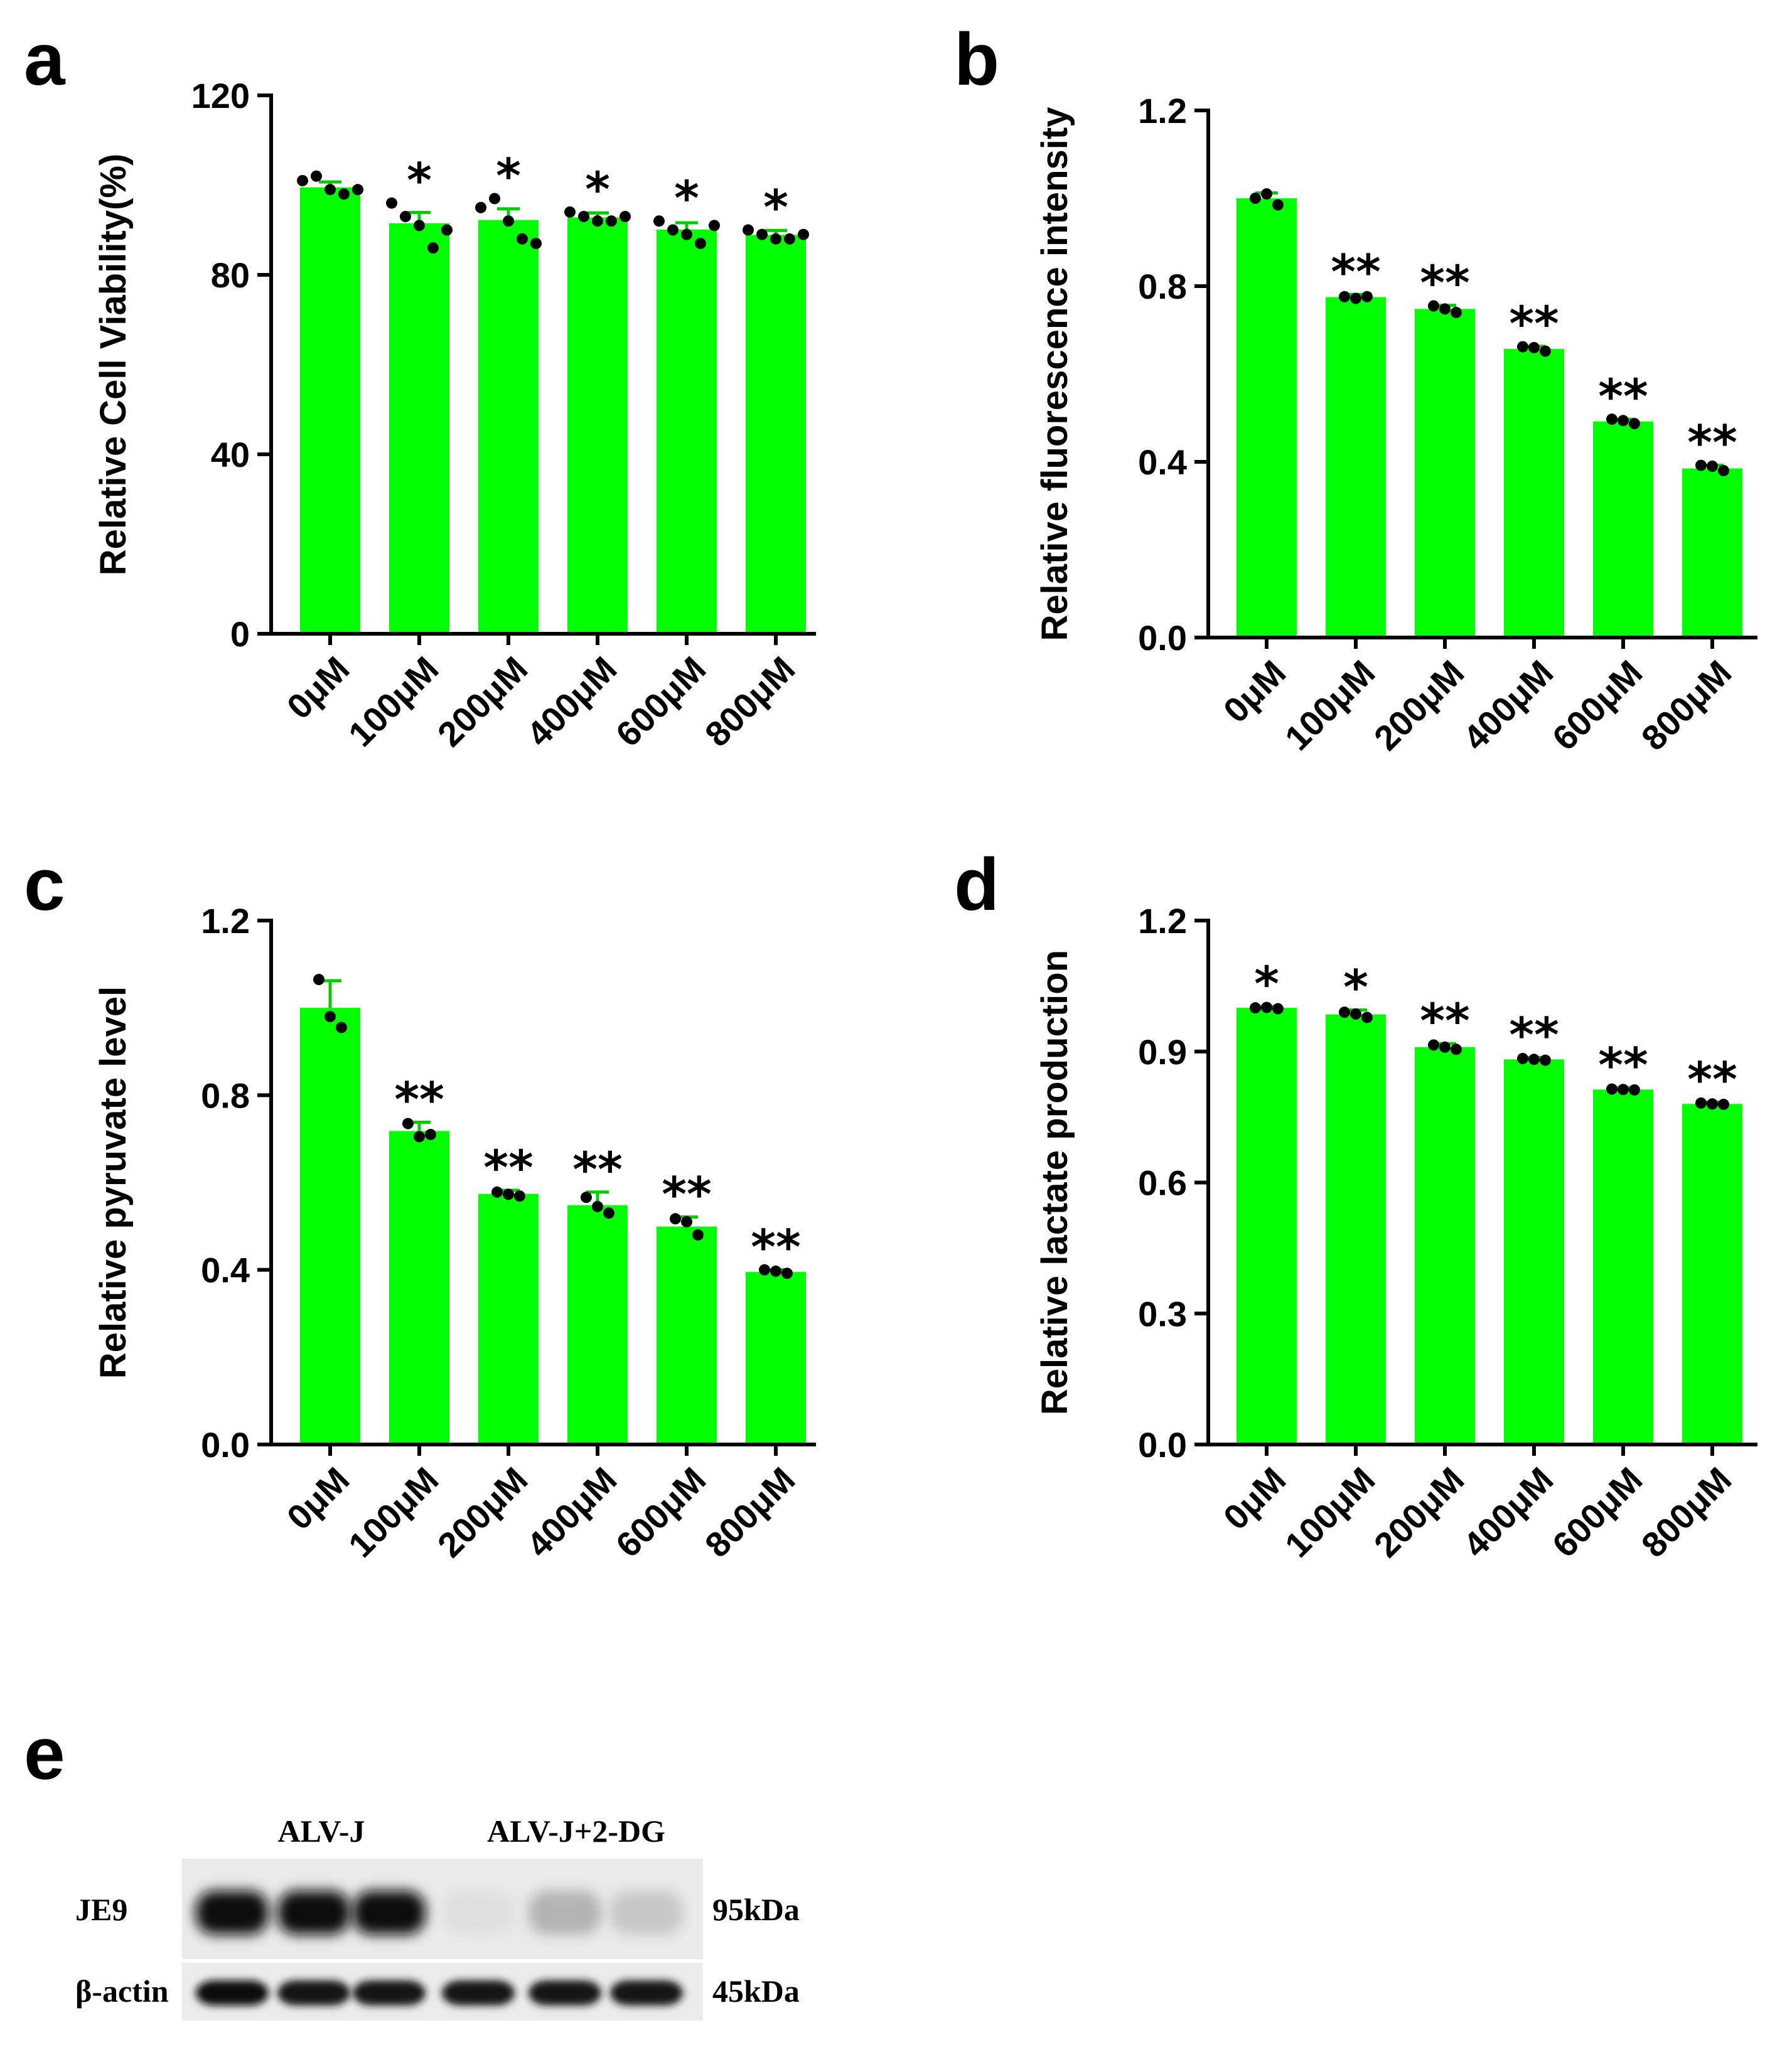 The image size is (1792, 2072). I want to click on y-tick-label: 0.4, so click(1162, 462).